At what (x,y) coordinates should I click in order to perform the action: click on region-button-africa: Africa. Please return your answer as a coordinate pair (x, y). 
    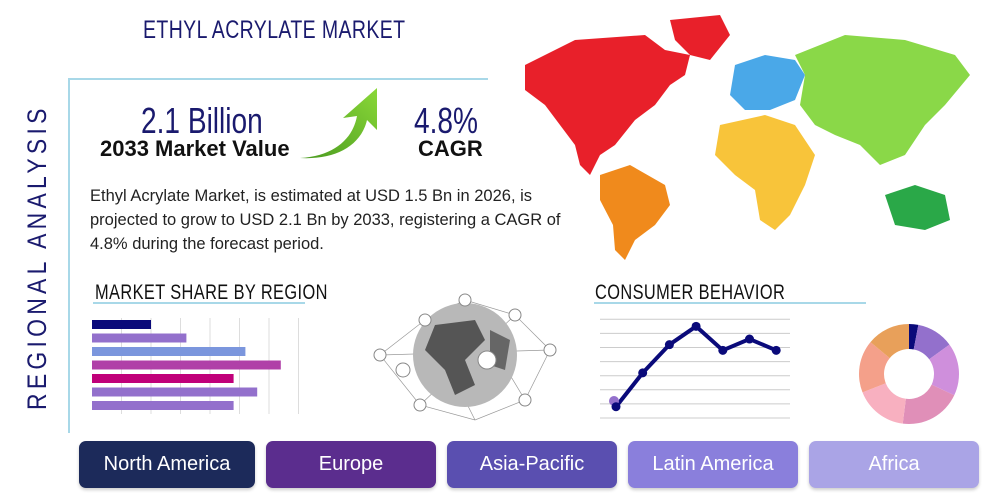
    Looking at the image, I should click on (894, 464).